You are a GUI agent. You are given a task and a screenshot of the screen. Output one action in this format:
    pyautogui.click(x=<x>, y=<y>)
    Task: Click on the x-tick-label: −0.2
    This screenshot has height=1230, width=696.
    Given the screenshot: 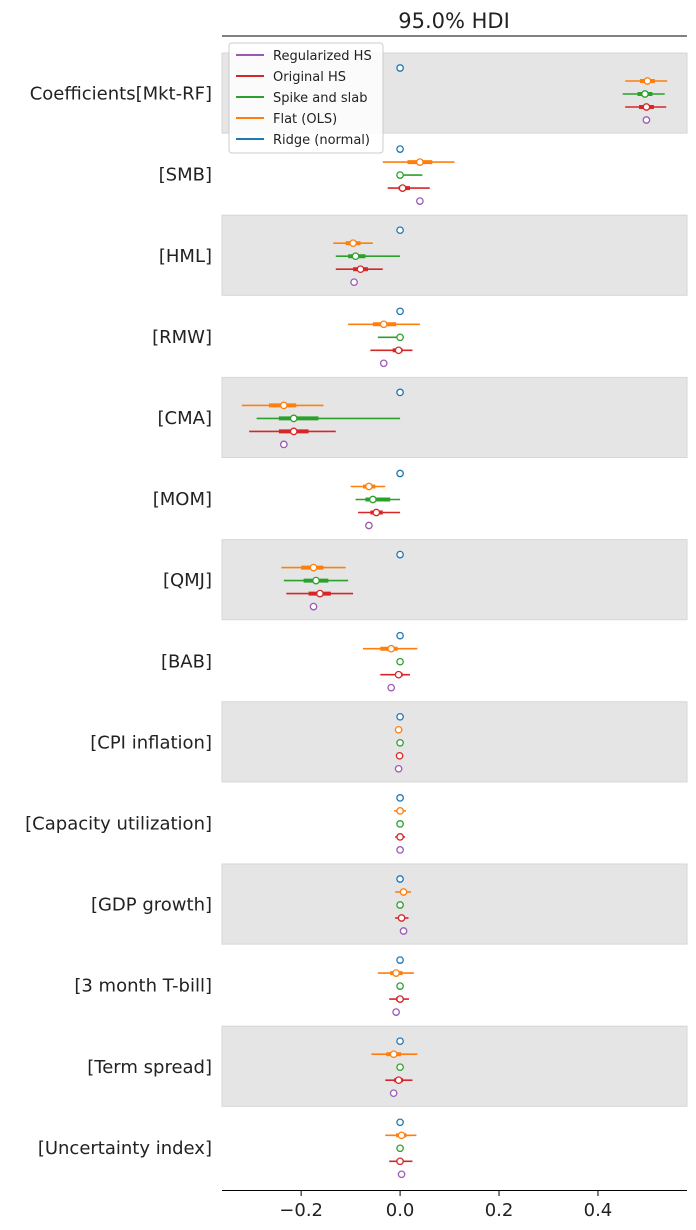 What is the action you would take?
    pyautogui.click(x=301, y=1210)
    